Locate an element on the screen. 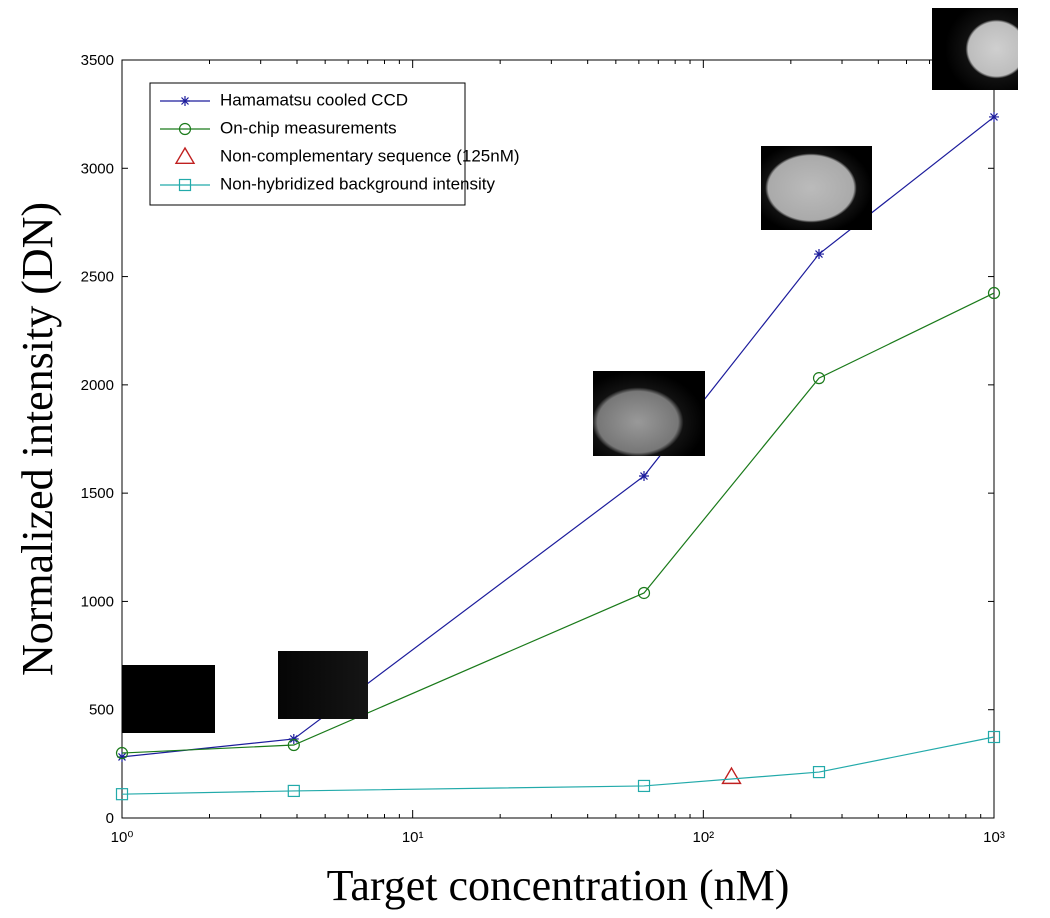  legend-label: Hamamatsu cooled CCD is located at coordinates (314, 99).